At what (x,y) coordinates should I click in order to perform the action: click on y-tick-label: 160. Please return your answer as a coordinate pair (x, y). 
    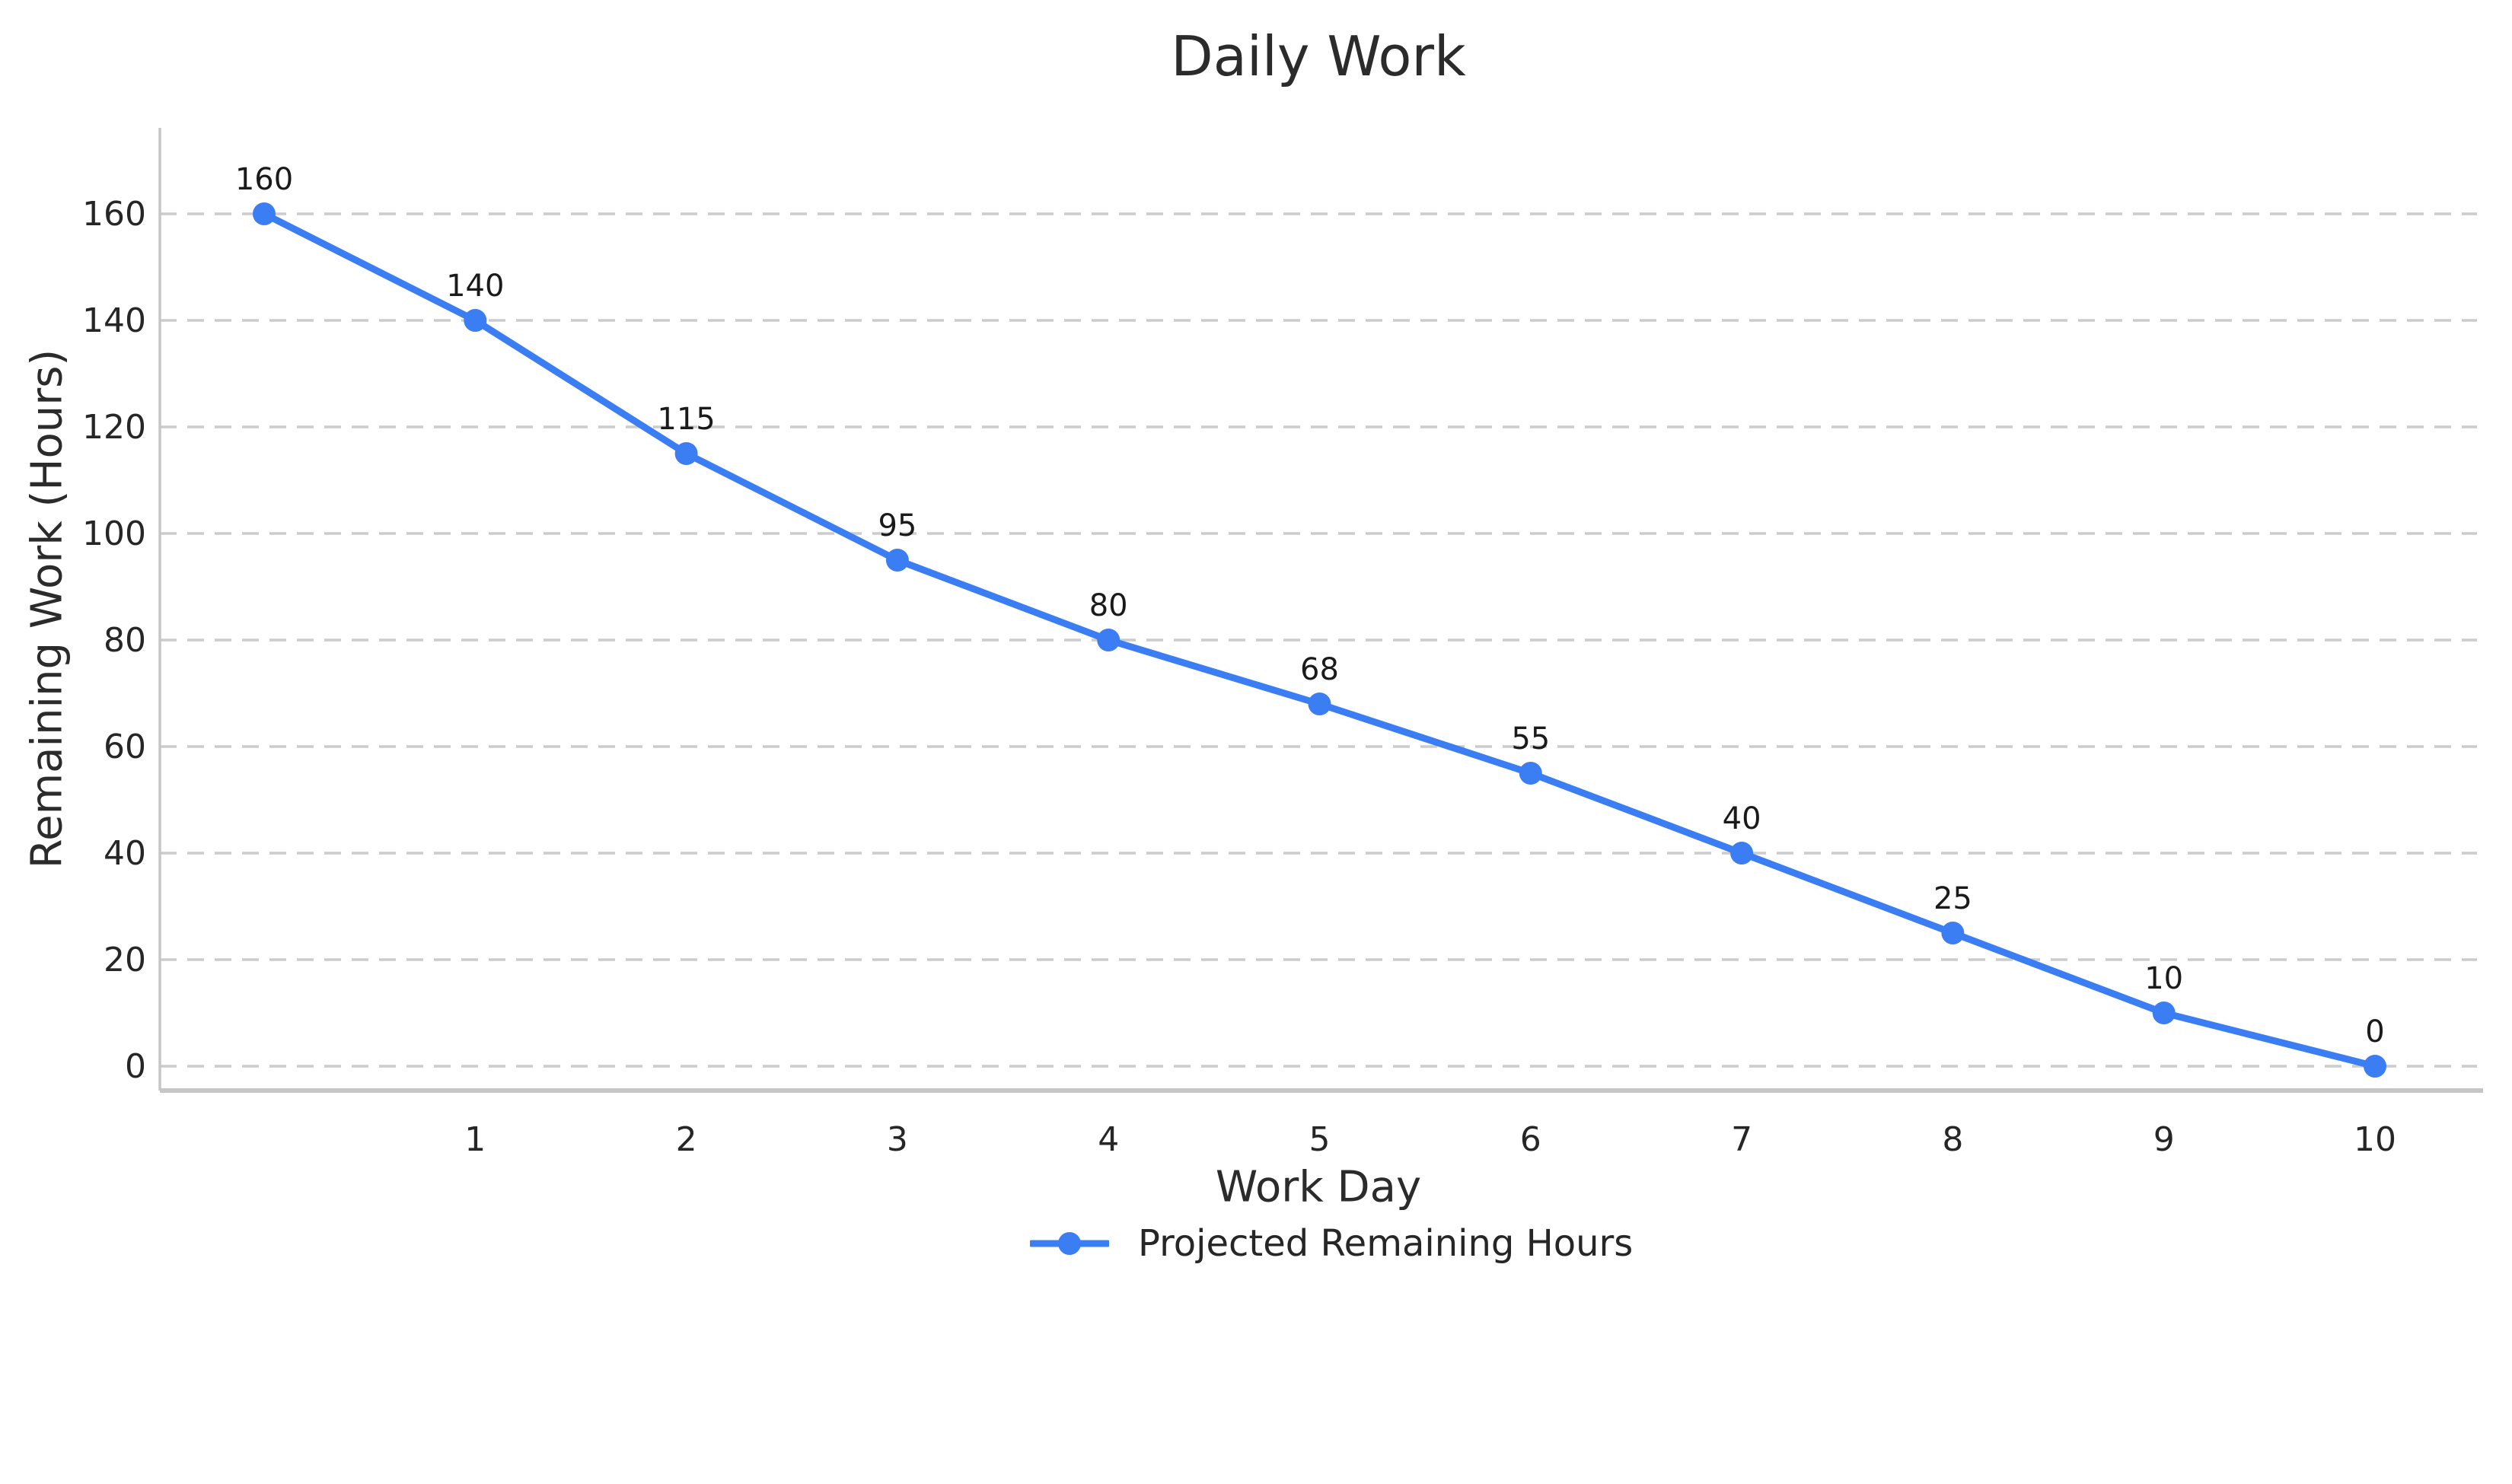
    Looking at the image, I should click on (114, 214).